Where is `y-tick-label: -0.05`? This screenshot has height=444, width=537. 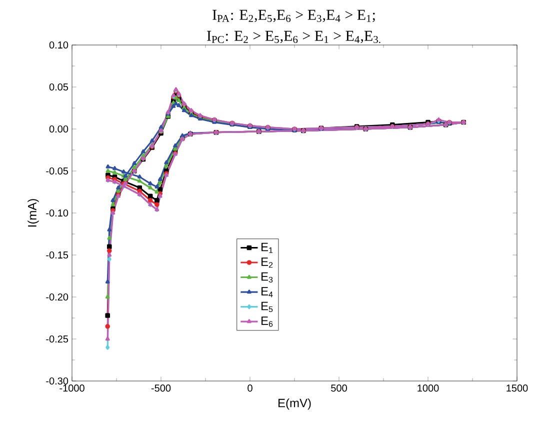 y-tick-label: -0.05 is located at coordinates (57, 171).